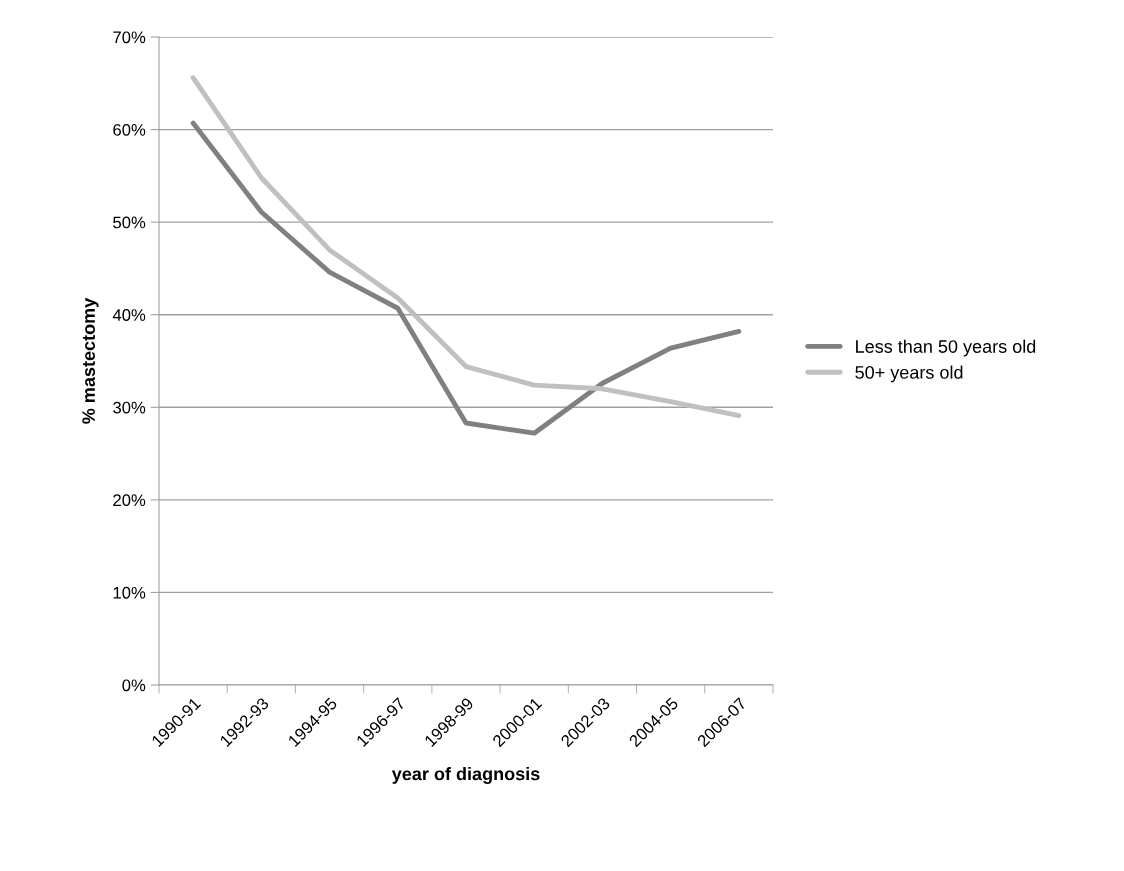 The width and height of the screenshot is (1124, 871). What do you see at coordinates (129, 129) in the screenshot?
I see `y-tick-label: 60%` at bounding box center [129, 129].